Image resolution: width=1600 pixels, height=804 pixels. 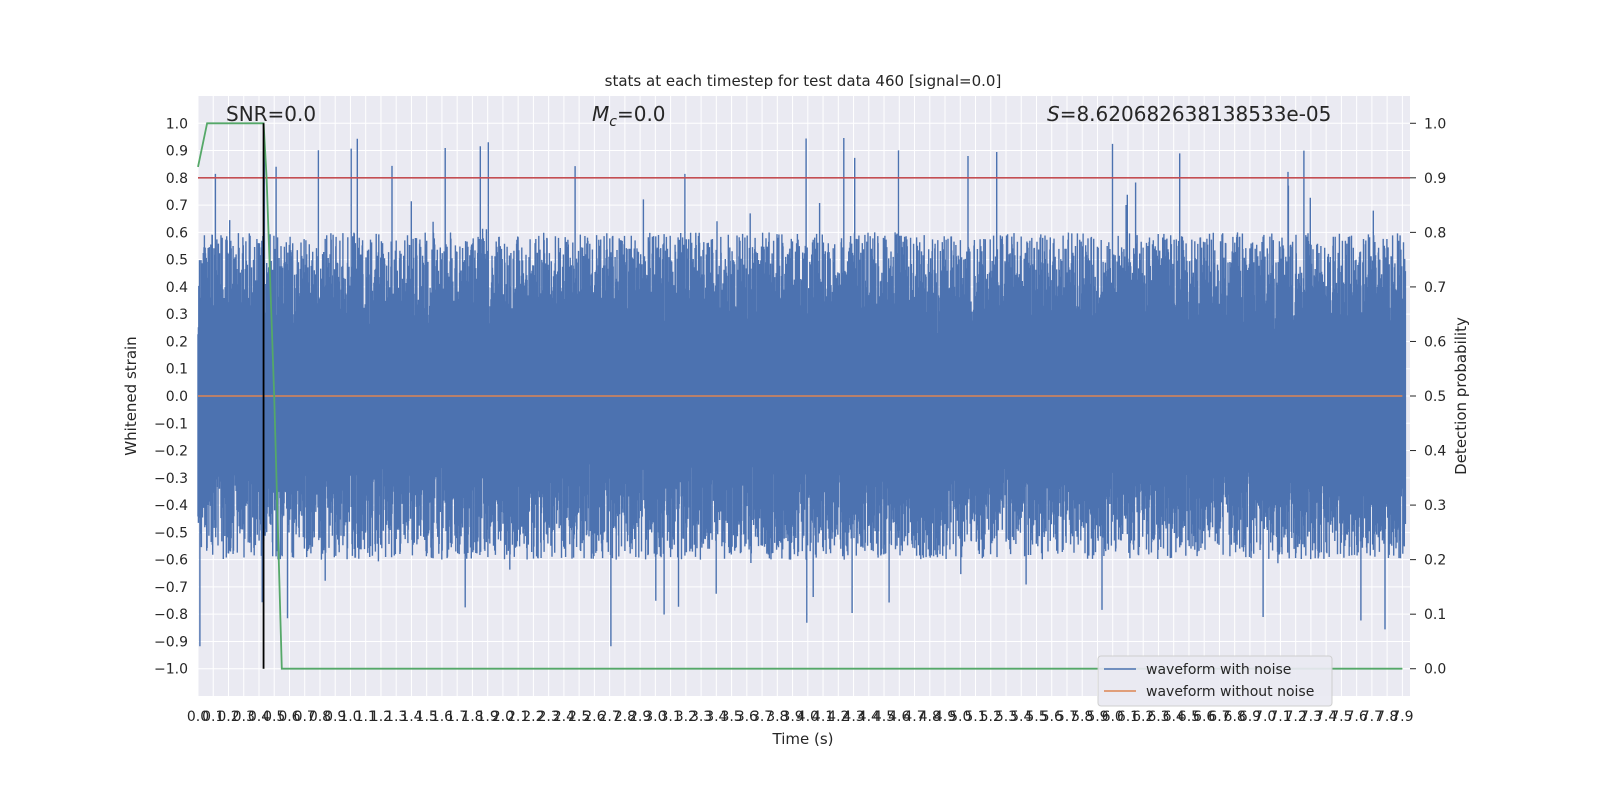 What do you see at coordinates (1250, 717) in the screenshot?
I see `x-tick-label: 6.9` at bounding box center [1250, 717].